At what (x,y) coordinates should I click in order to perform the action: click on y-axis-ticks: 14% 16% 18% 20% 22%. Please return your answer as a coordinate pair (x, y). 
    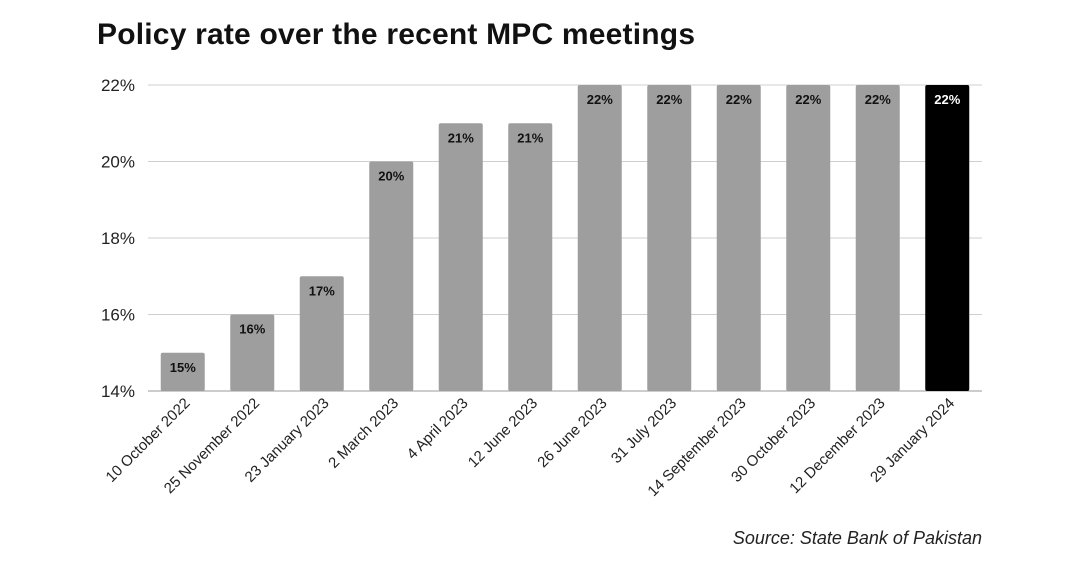
    Looking at the image, I should click on (118, 238).